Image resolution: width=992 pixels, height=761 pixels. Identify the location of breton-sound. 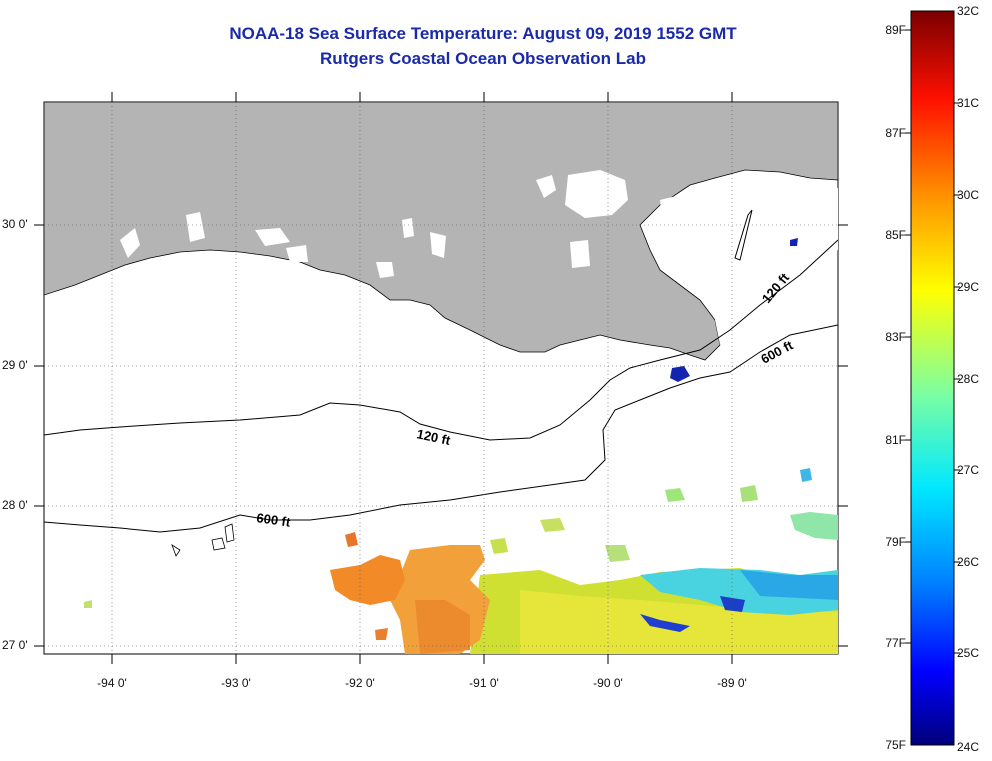
(682, 225).